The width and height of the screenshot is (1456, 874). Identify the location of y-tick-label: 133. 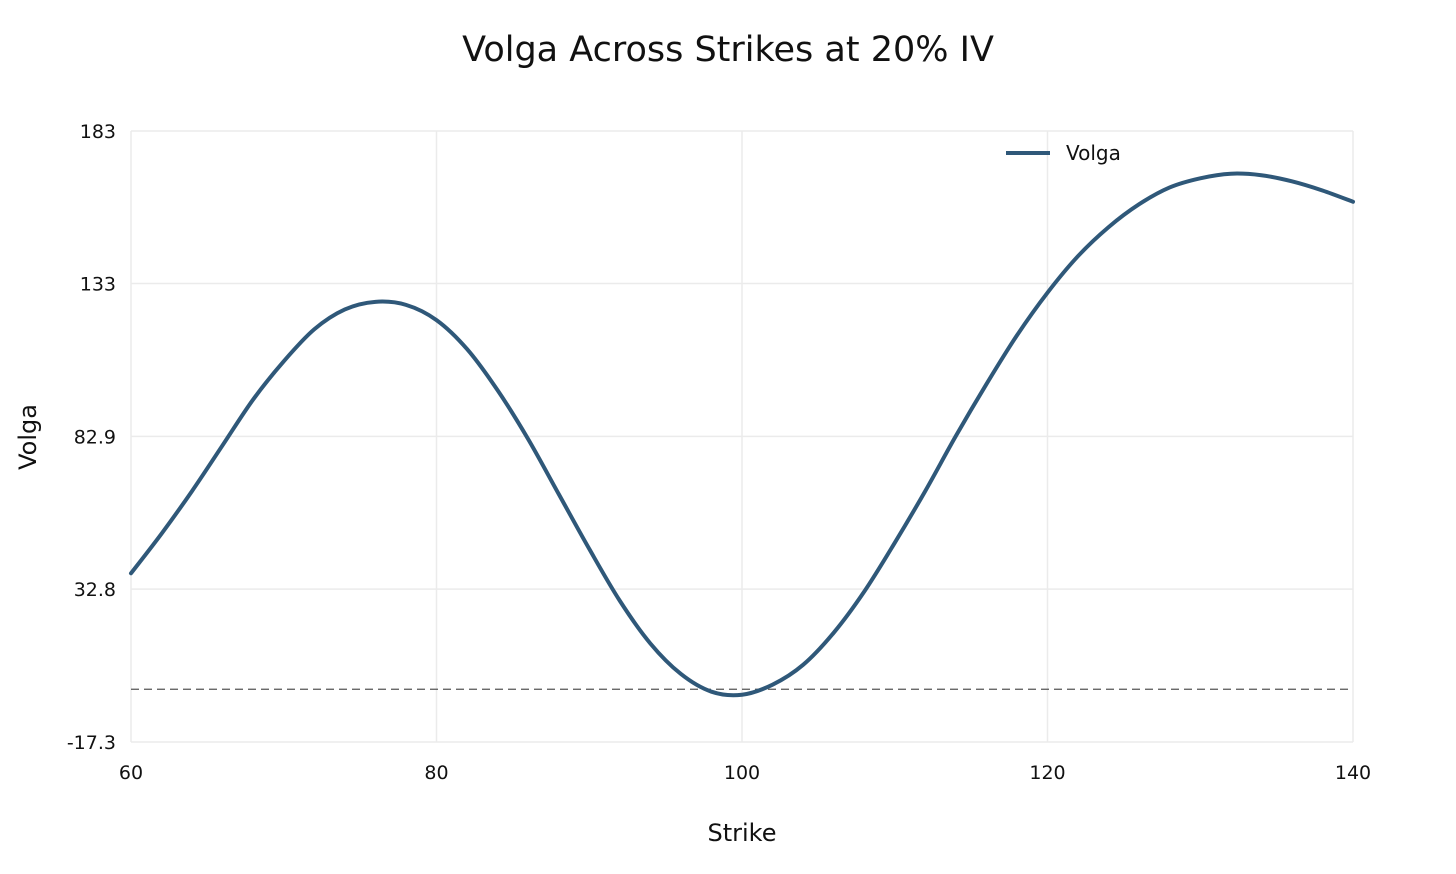
(98, 285).